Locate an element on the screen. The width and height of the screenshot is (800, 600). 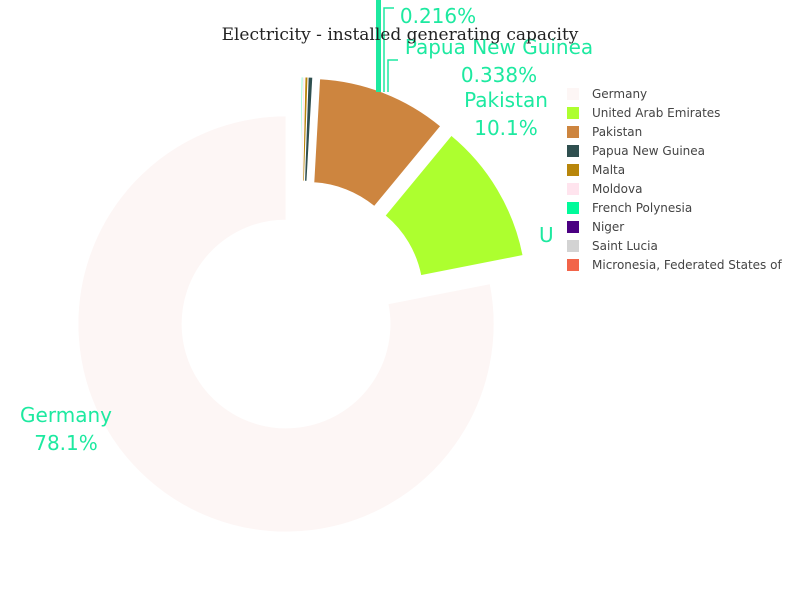
label-malta: Malta0.216% is located at coordinates (438, 14).